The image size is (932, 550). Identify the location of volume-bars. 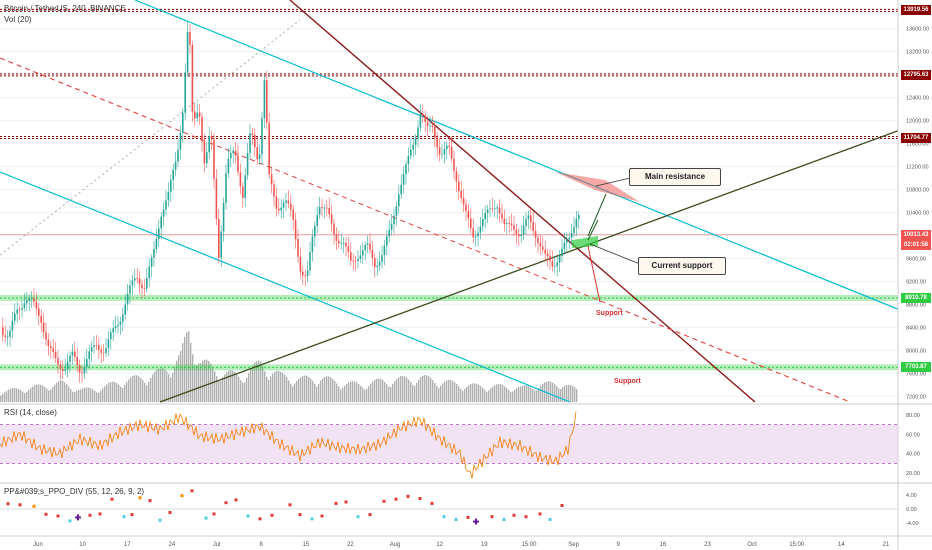
(289, 366).